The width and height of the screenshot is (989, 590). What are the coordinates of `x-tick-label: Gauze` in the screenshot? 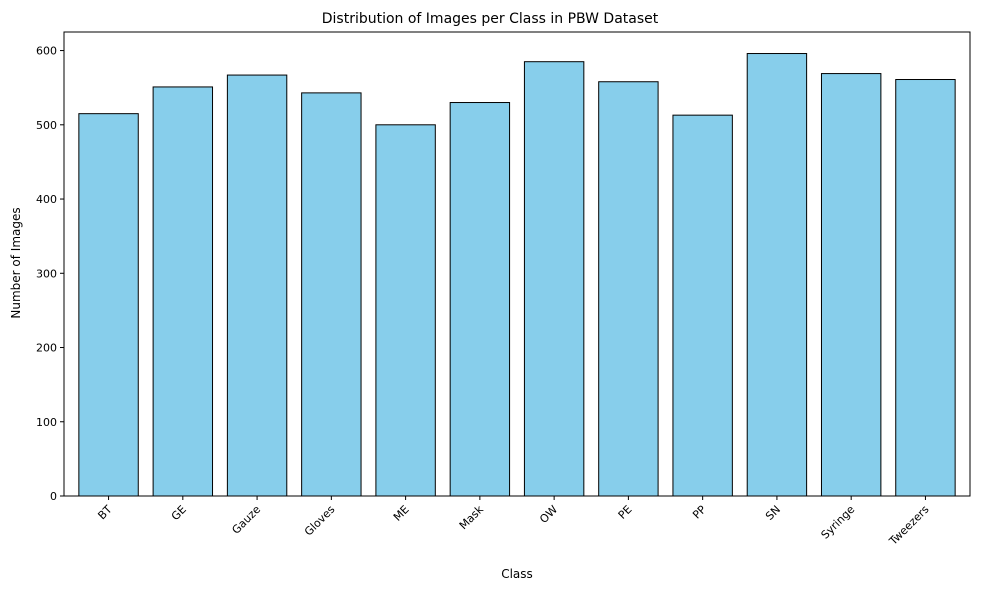 It's located at (246, 520).